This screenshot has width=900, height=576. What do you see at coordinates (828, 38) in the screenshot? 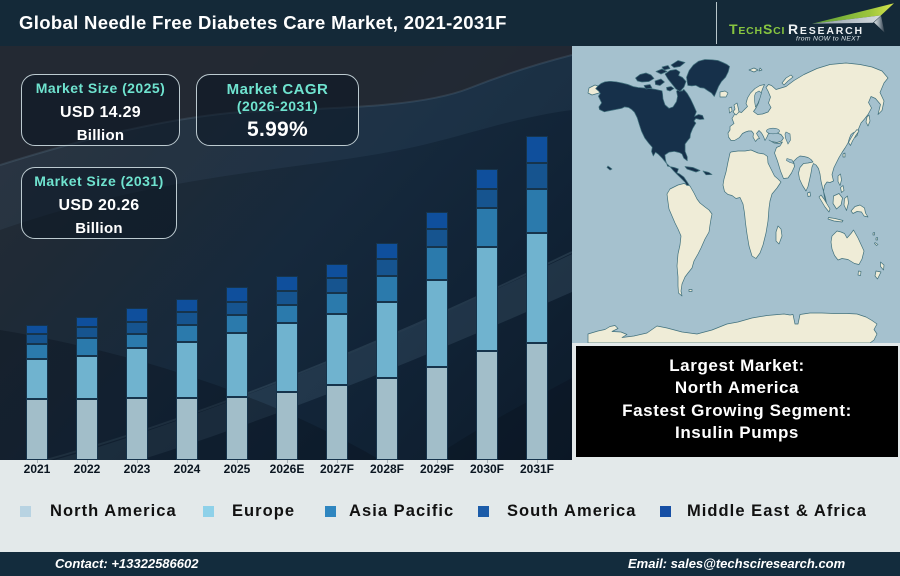
I see `svg-text: from NOW to NEXT` at bounding box center [828, 38].